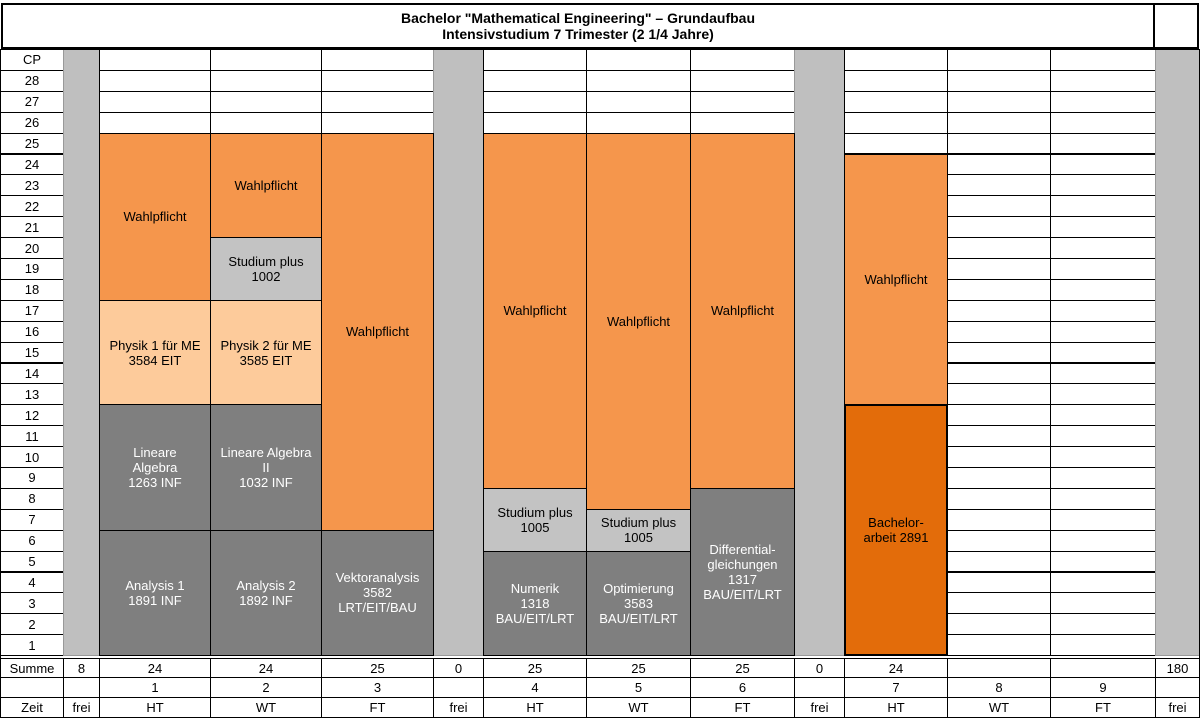 This screenshot has width=1200, height=719. What do you see at coordinates (638, 603) in the screenshot?
I see `module-block: Optimierung 3583 BAU/EIT/LRT` at bounding box center [638, 603].